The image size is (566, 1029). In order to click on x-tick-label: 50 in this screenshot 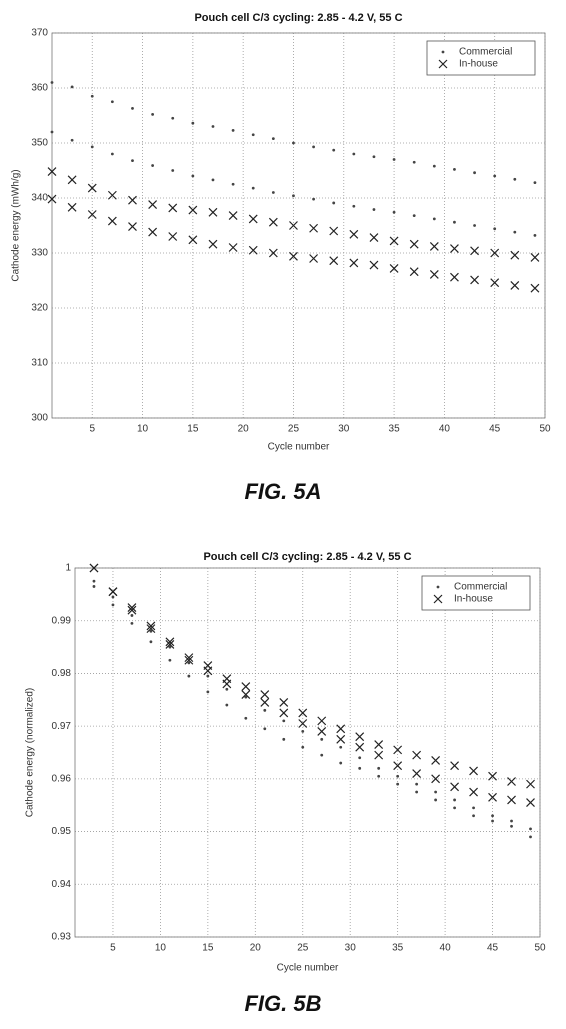, I will do `click(545, 429)`.